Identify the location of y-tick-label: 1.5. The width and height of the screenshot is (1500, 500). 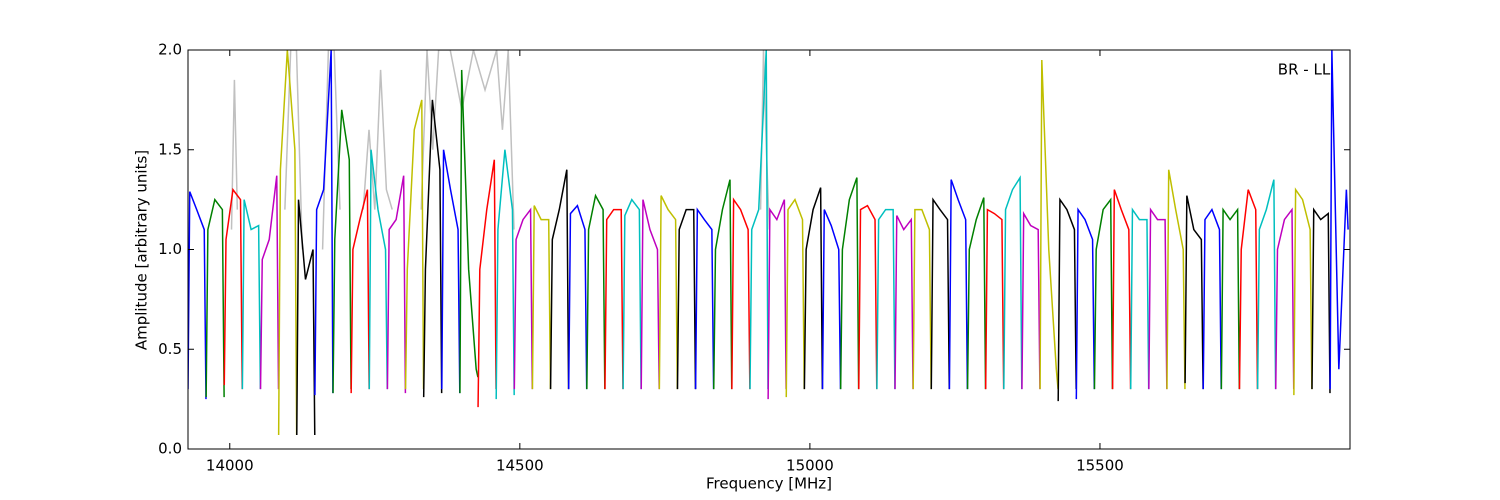
(170, 149).